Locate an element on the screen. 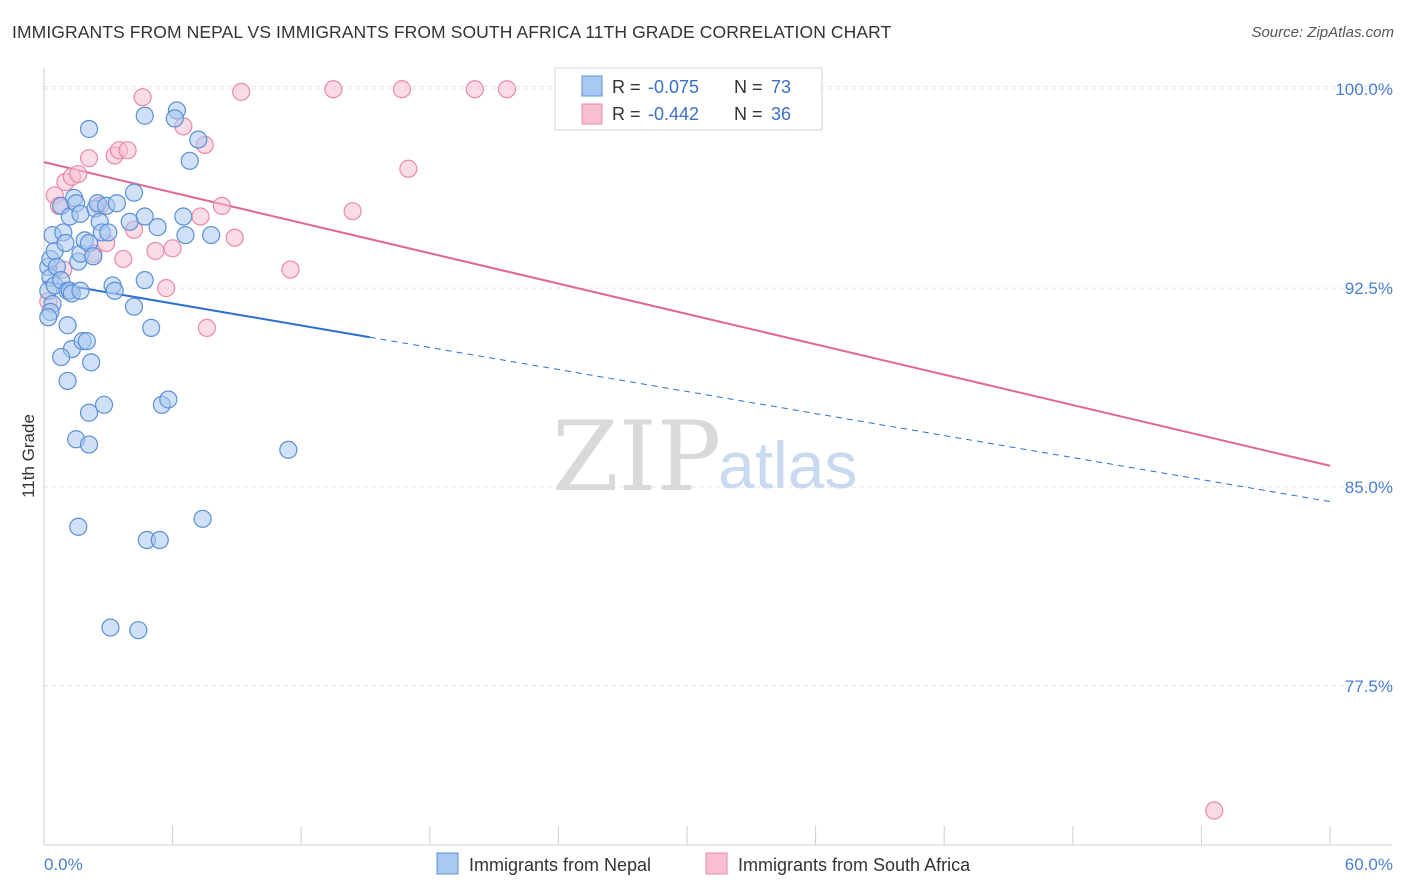 The height and width of the screenshot is (892, 1406). x-ticks is located at coordinates (687, 835).